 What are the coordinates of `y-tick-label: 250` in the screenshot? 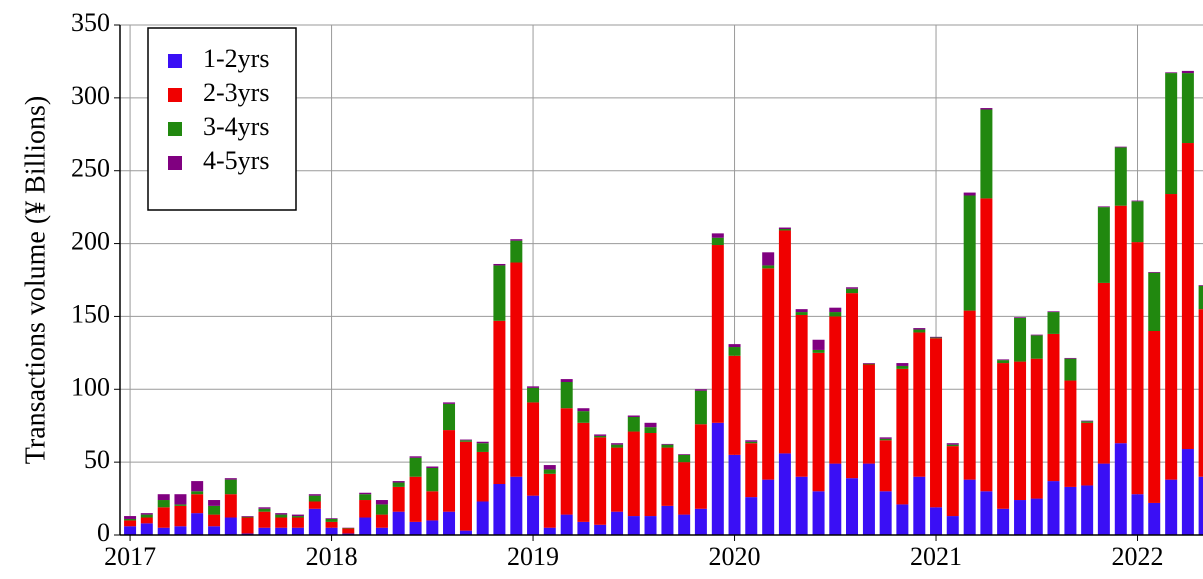 It's located at (90, 168).